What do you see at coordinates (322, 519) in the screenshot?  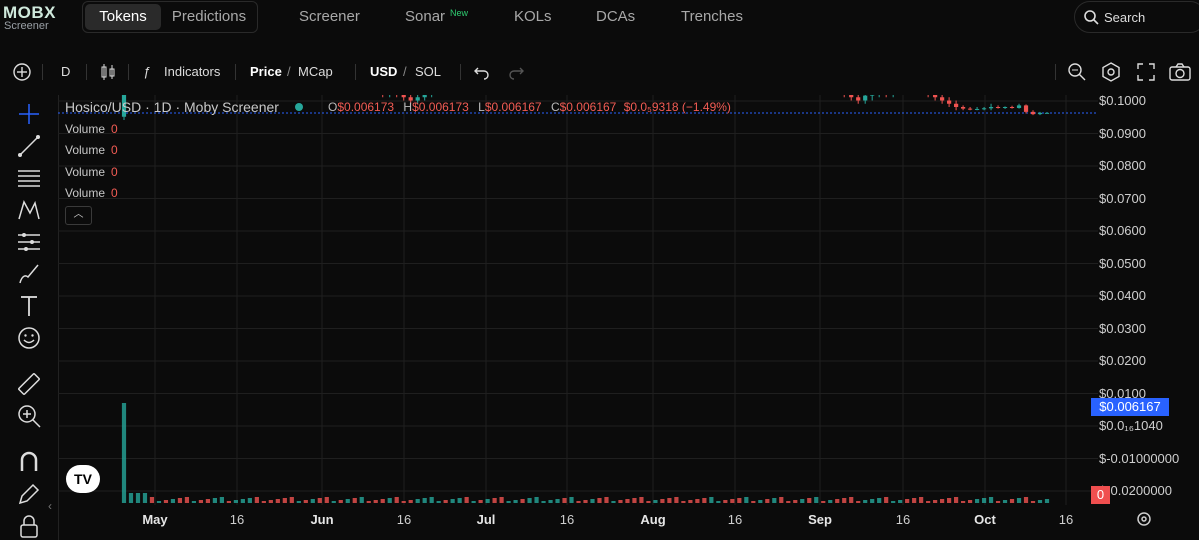 I see `x-axis-label: Jun` at bounding box center [322, 519].